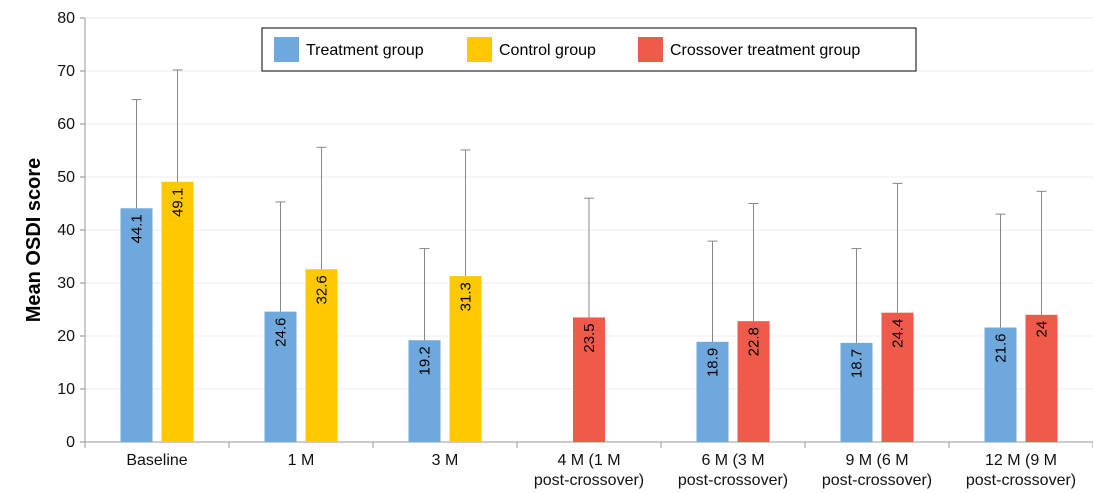  What do you see at coordinates (66, 177) in the screenshot?
I see `y-tick-label: 50` at bounding box center [66, 177].